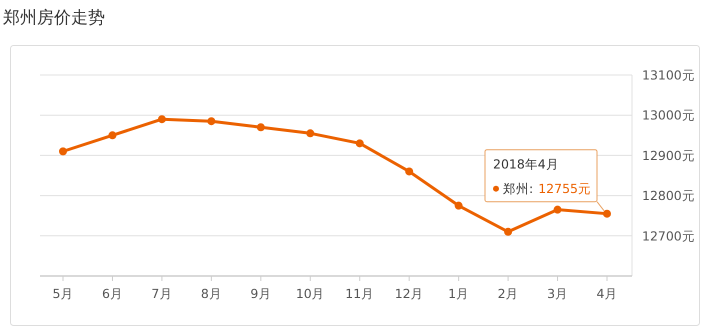 The image size is (712, 334). I want to click on x-tick-label: 12月, so click(409, 293).